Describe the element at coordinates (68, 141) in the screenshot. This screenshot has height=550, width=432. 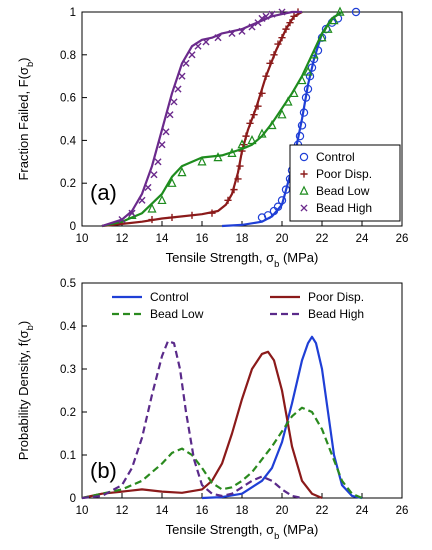
I see `y-tick-label: 0.4` at that location.